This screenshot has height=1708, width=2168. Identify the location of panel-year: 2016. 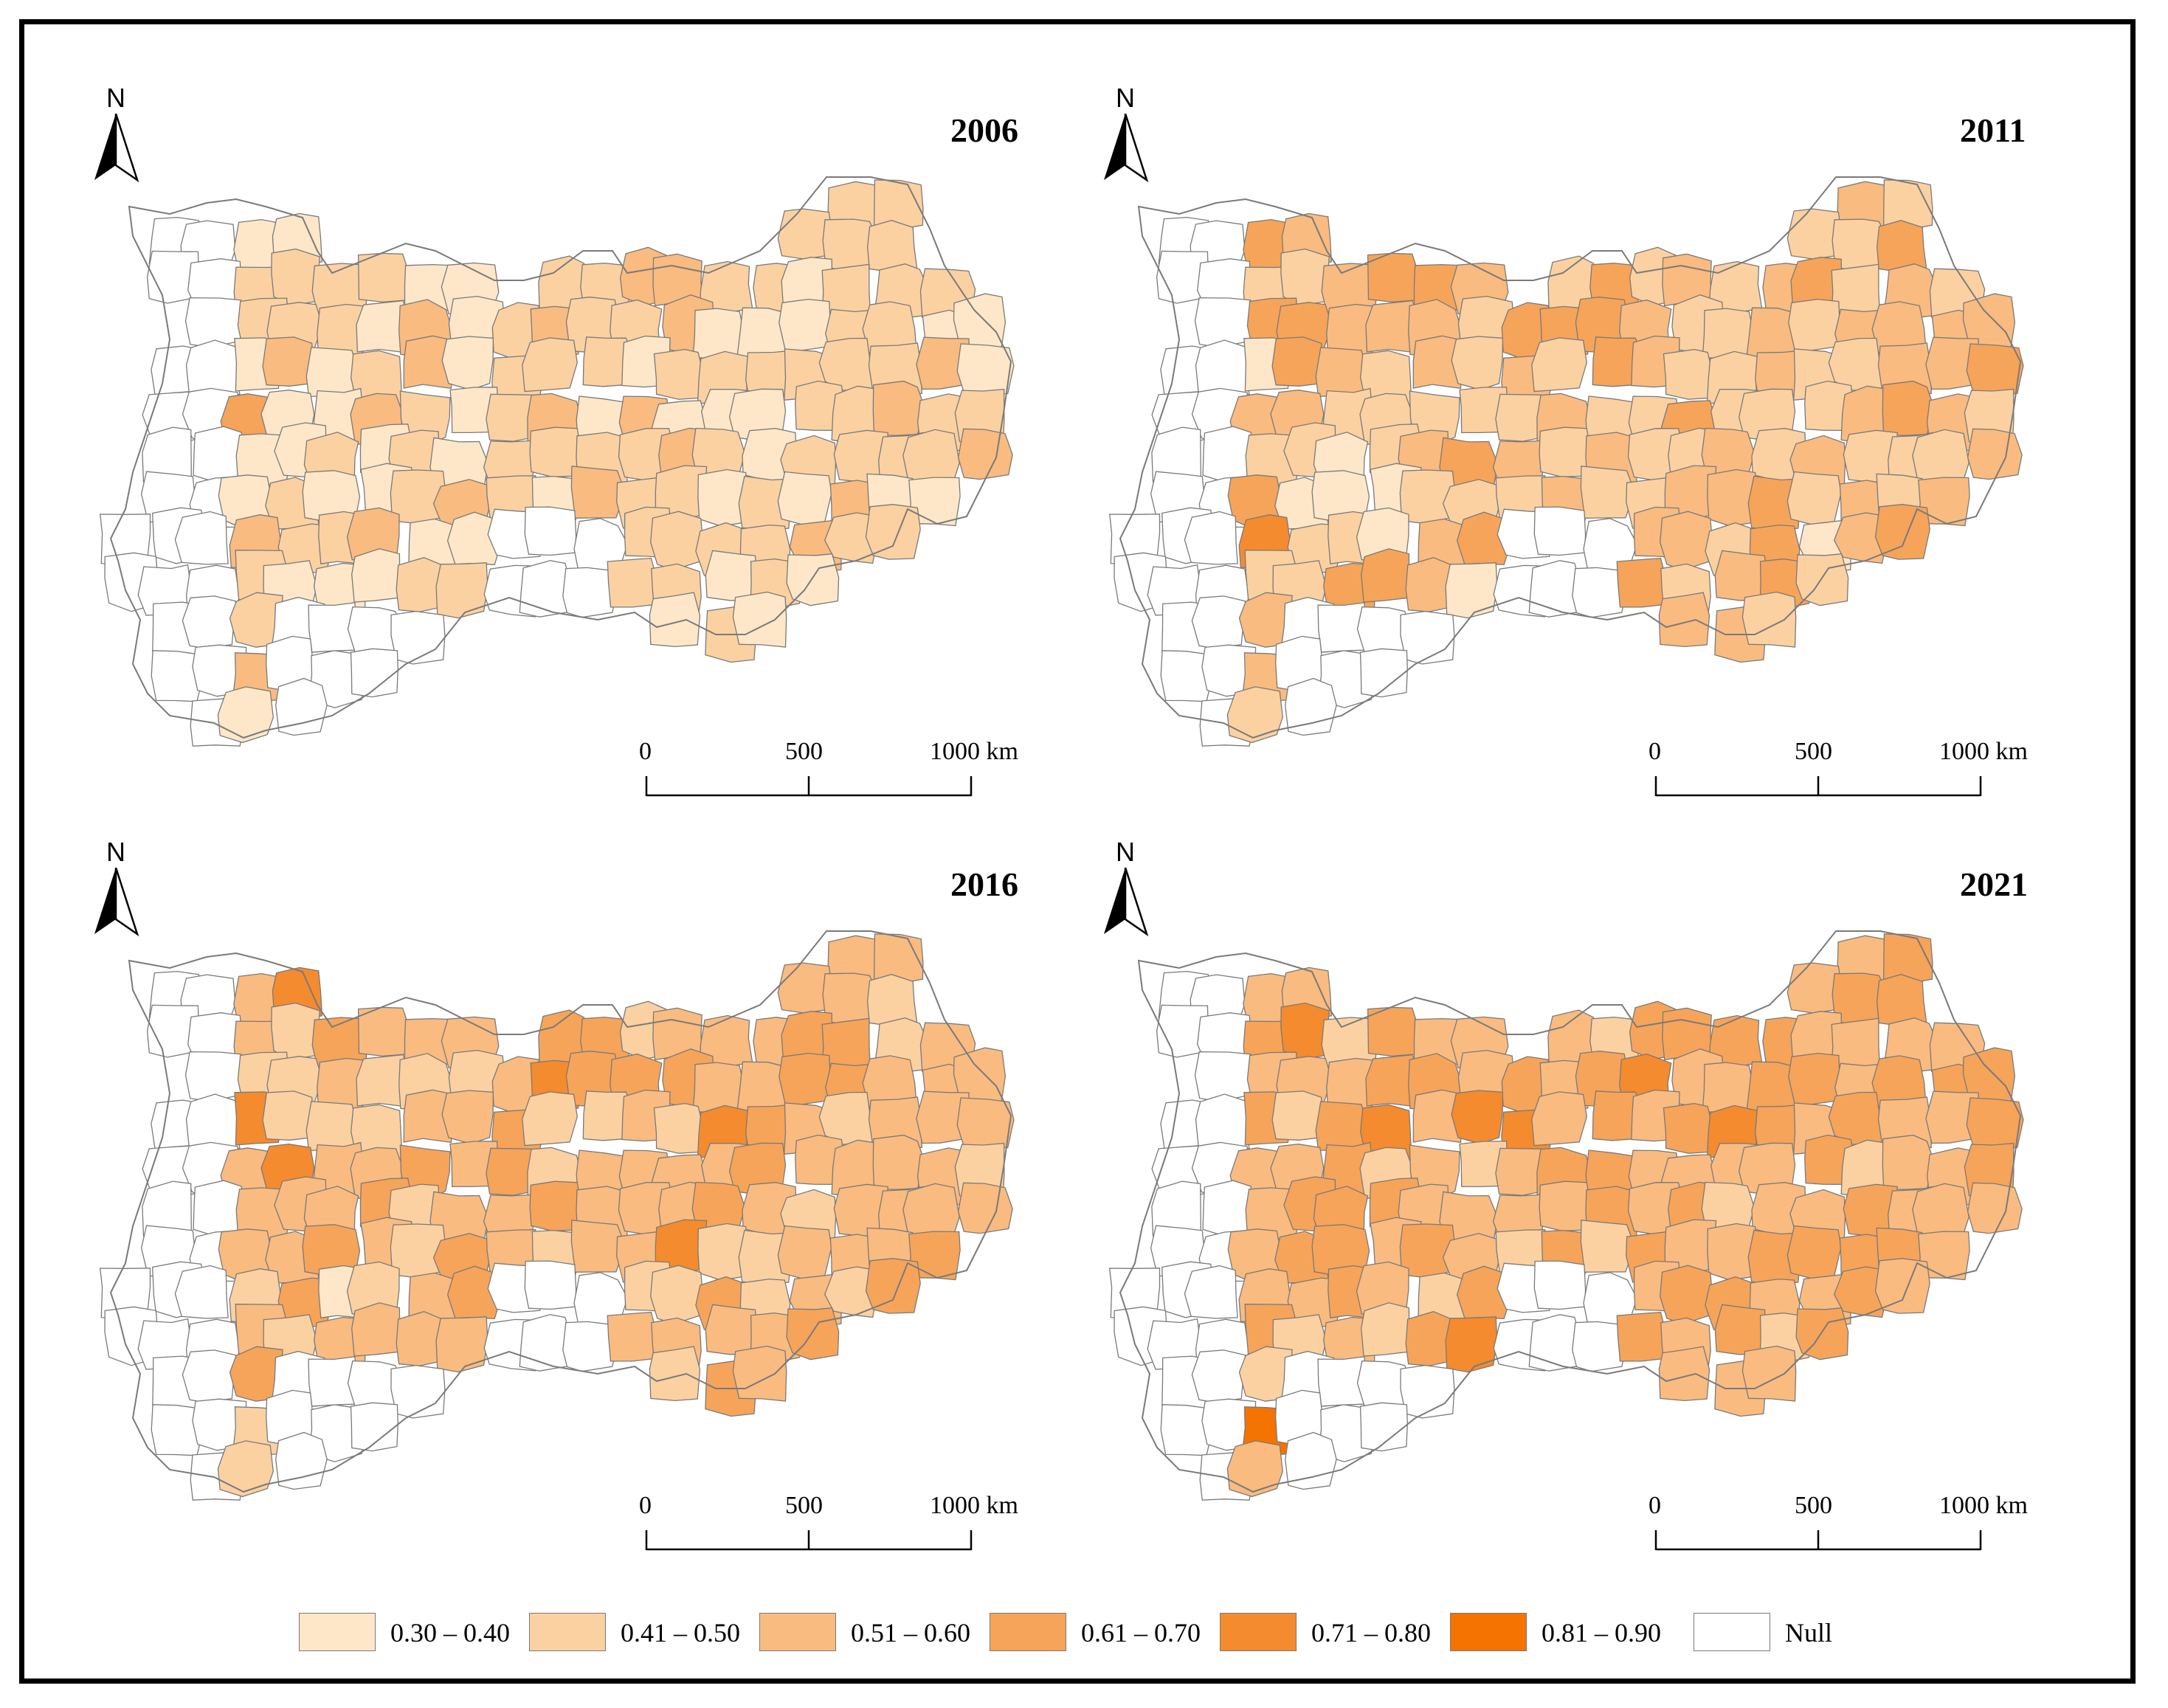
(984, 884).